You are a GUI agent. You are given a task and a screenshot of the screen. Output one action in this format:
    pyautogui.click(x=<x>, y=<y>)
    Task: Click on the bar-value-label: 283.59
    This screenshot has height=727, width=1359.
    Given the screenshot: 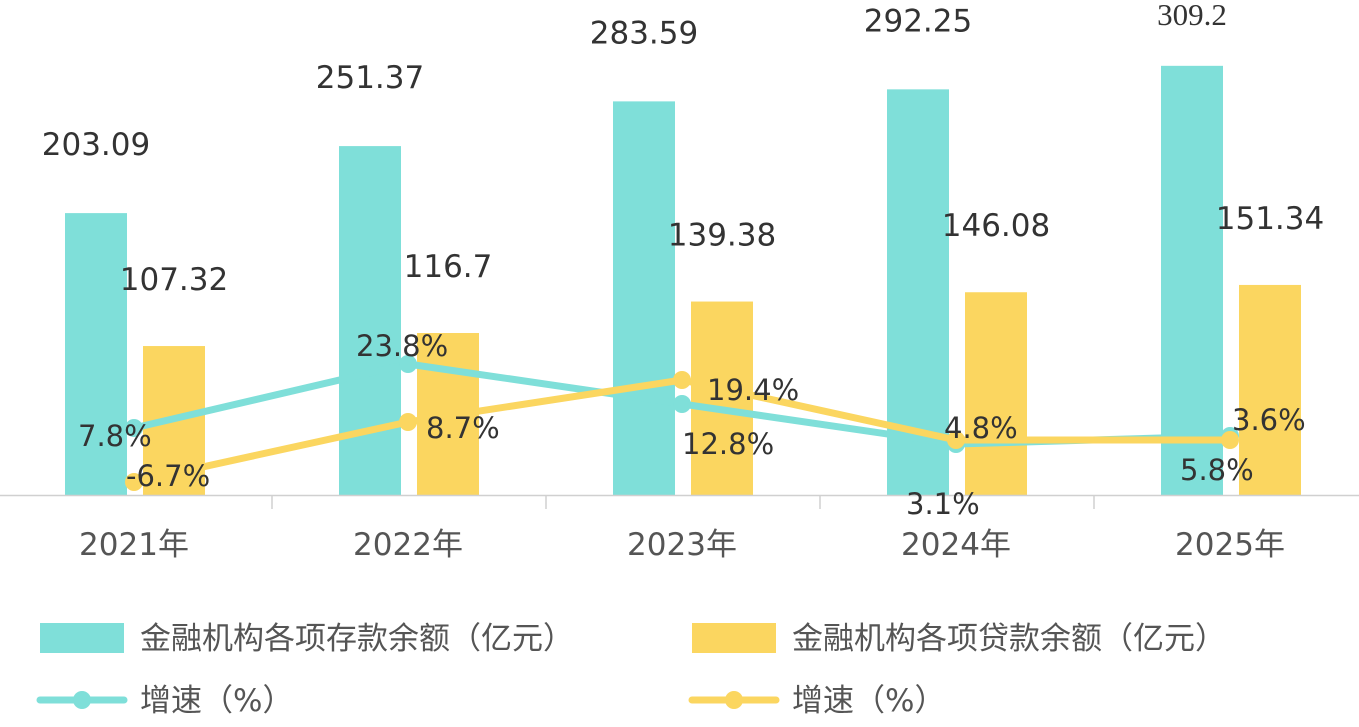 What is the action you would take?
    pyautogui.click(x=644, y=33)
    